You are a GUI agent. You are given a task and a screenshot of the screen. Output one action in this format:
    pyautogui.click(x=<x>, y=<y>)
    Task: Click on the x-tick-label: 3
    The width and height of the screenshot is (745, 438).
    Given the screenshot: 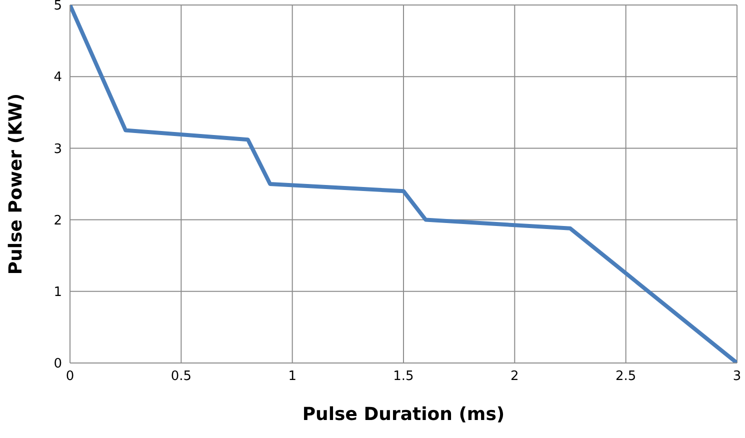 What is the action you would take?
    pyautogui.click(x=737, y=376)
    